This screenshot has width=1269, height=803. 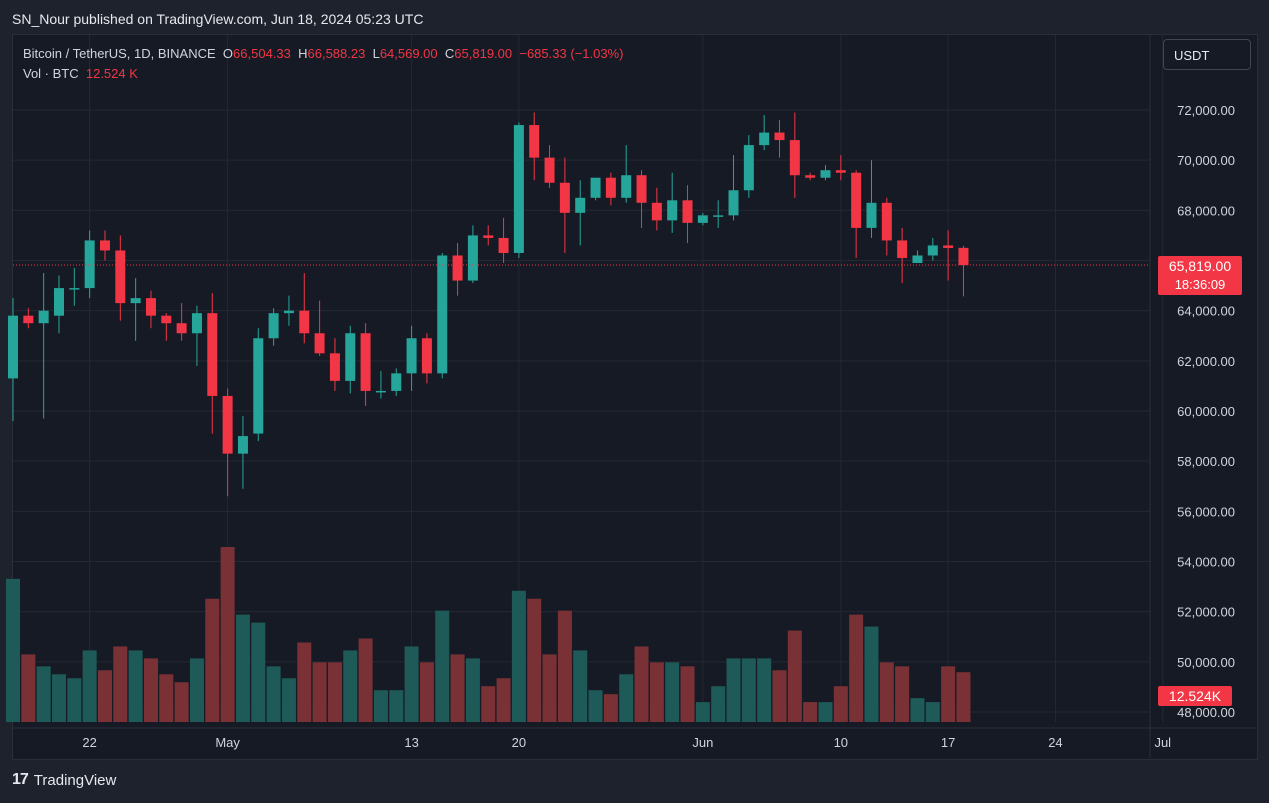 I want to click on currency-button: USDT, so click(x=1207, y=54).